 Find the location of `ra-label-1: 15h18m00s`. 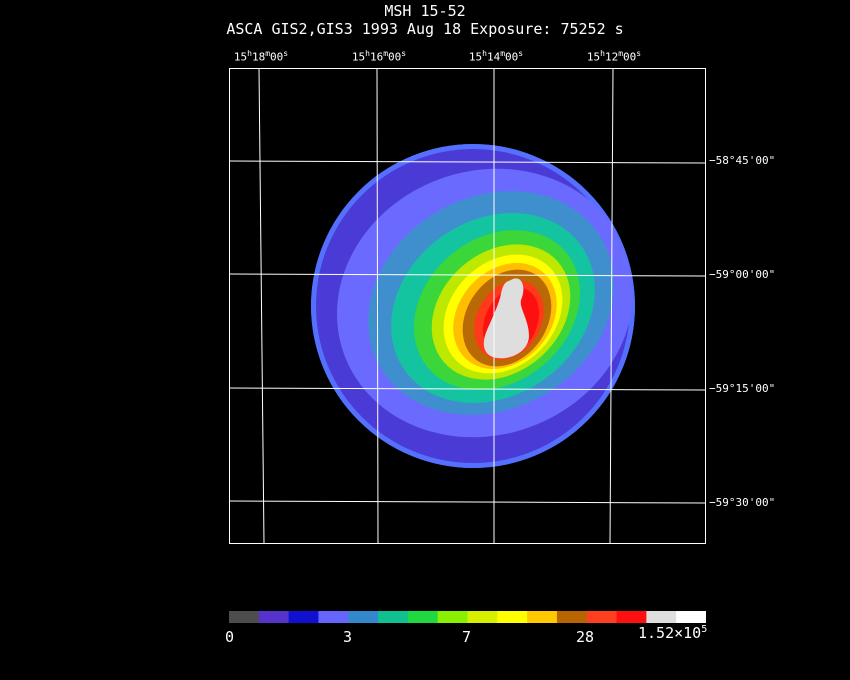

ra-label-1: 15h18m00s is located at coordinates (261, 56).